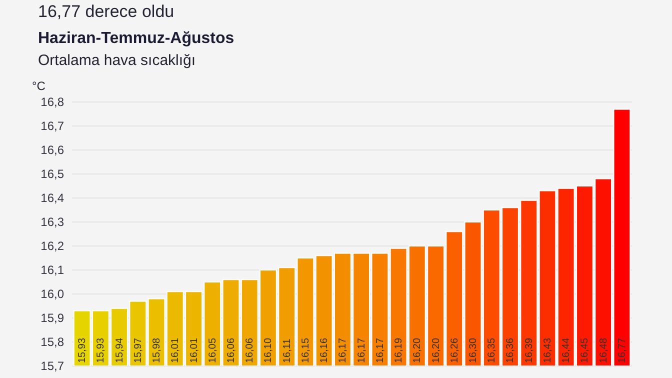 The width and height of the screenshot is (672, 378). I want to click on data-label: 16,30, so click(474, 350).